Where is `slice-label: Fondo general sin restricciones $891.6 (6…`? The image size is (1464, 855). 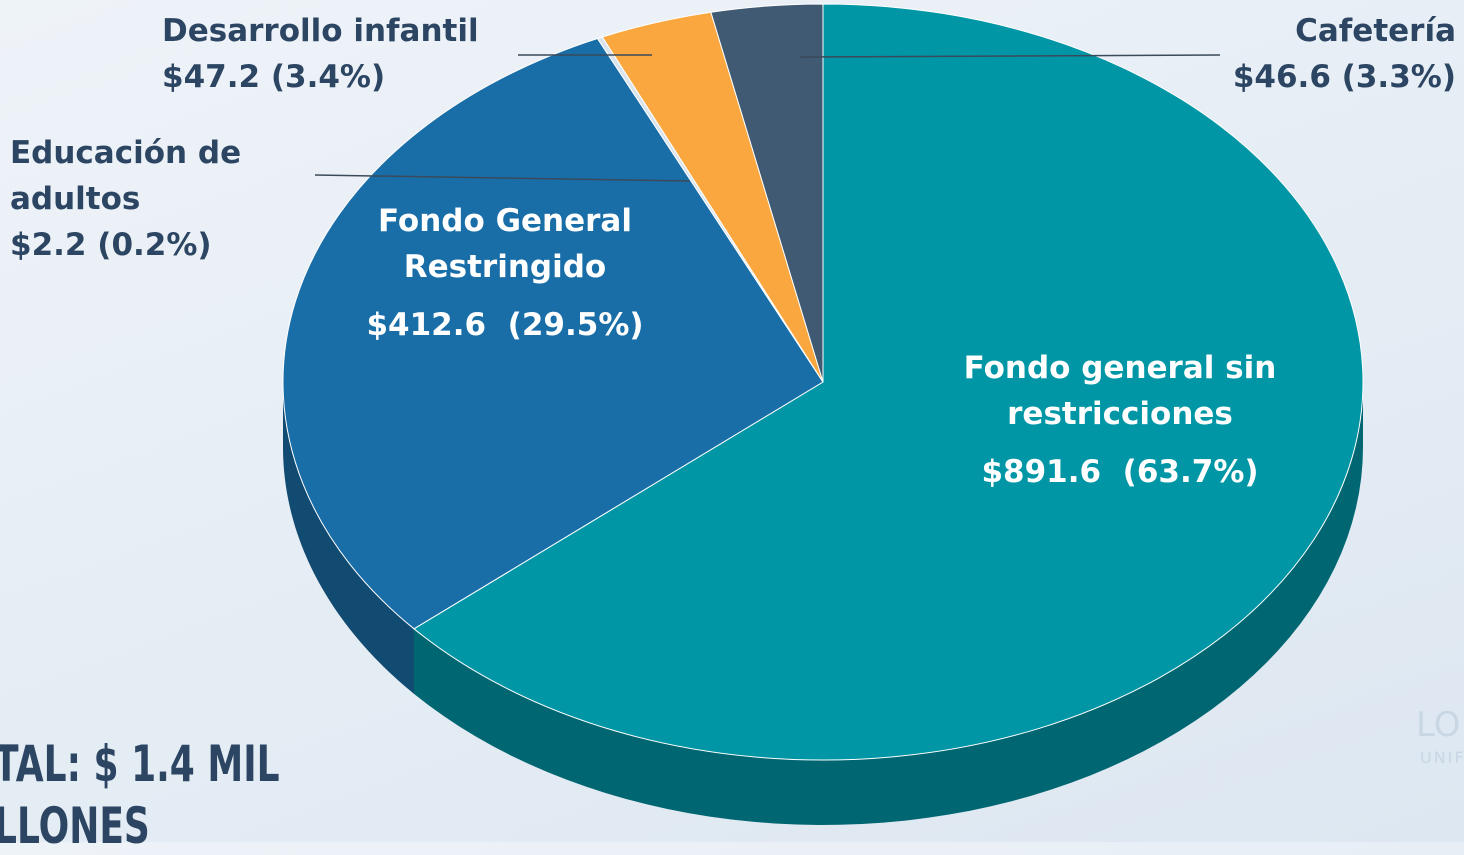 slice-label: Fondo general sin restricciones $891.6 (6… is located at coordinates (1120, 420).